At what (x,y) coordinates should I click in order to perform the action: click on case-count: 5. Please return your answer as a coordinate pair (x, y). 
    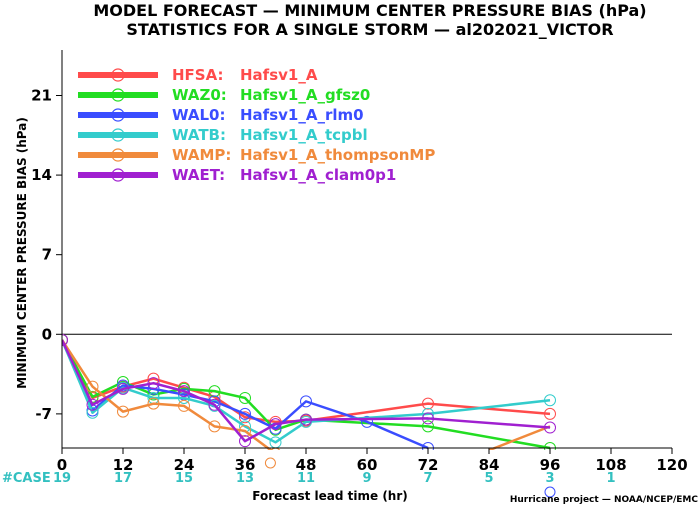
    Looking at the image, I should click on (488, 478).